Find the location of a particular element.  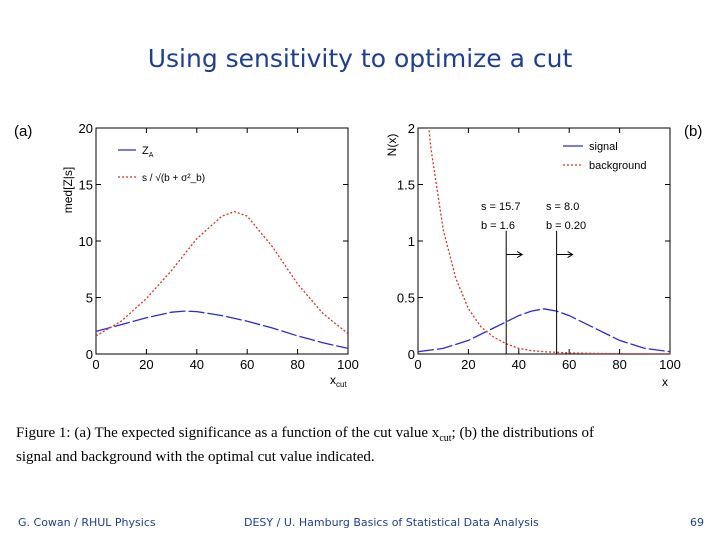

panel-0-frame is located at coordinates (222, 241).